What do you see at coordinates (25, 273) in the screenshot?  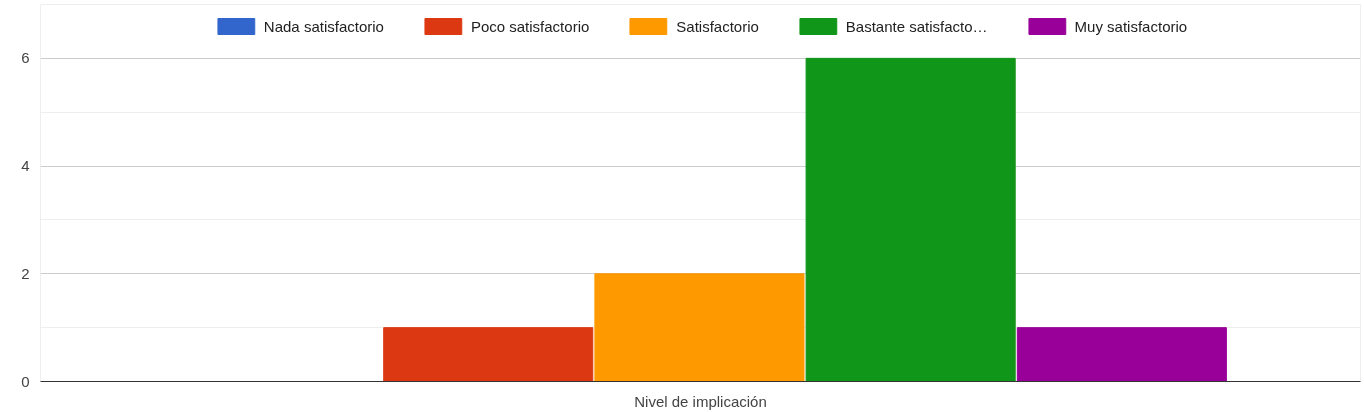 I see `y-tick-label: 2` at bounding box center [25, 273].